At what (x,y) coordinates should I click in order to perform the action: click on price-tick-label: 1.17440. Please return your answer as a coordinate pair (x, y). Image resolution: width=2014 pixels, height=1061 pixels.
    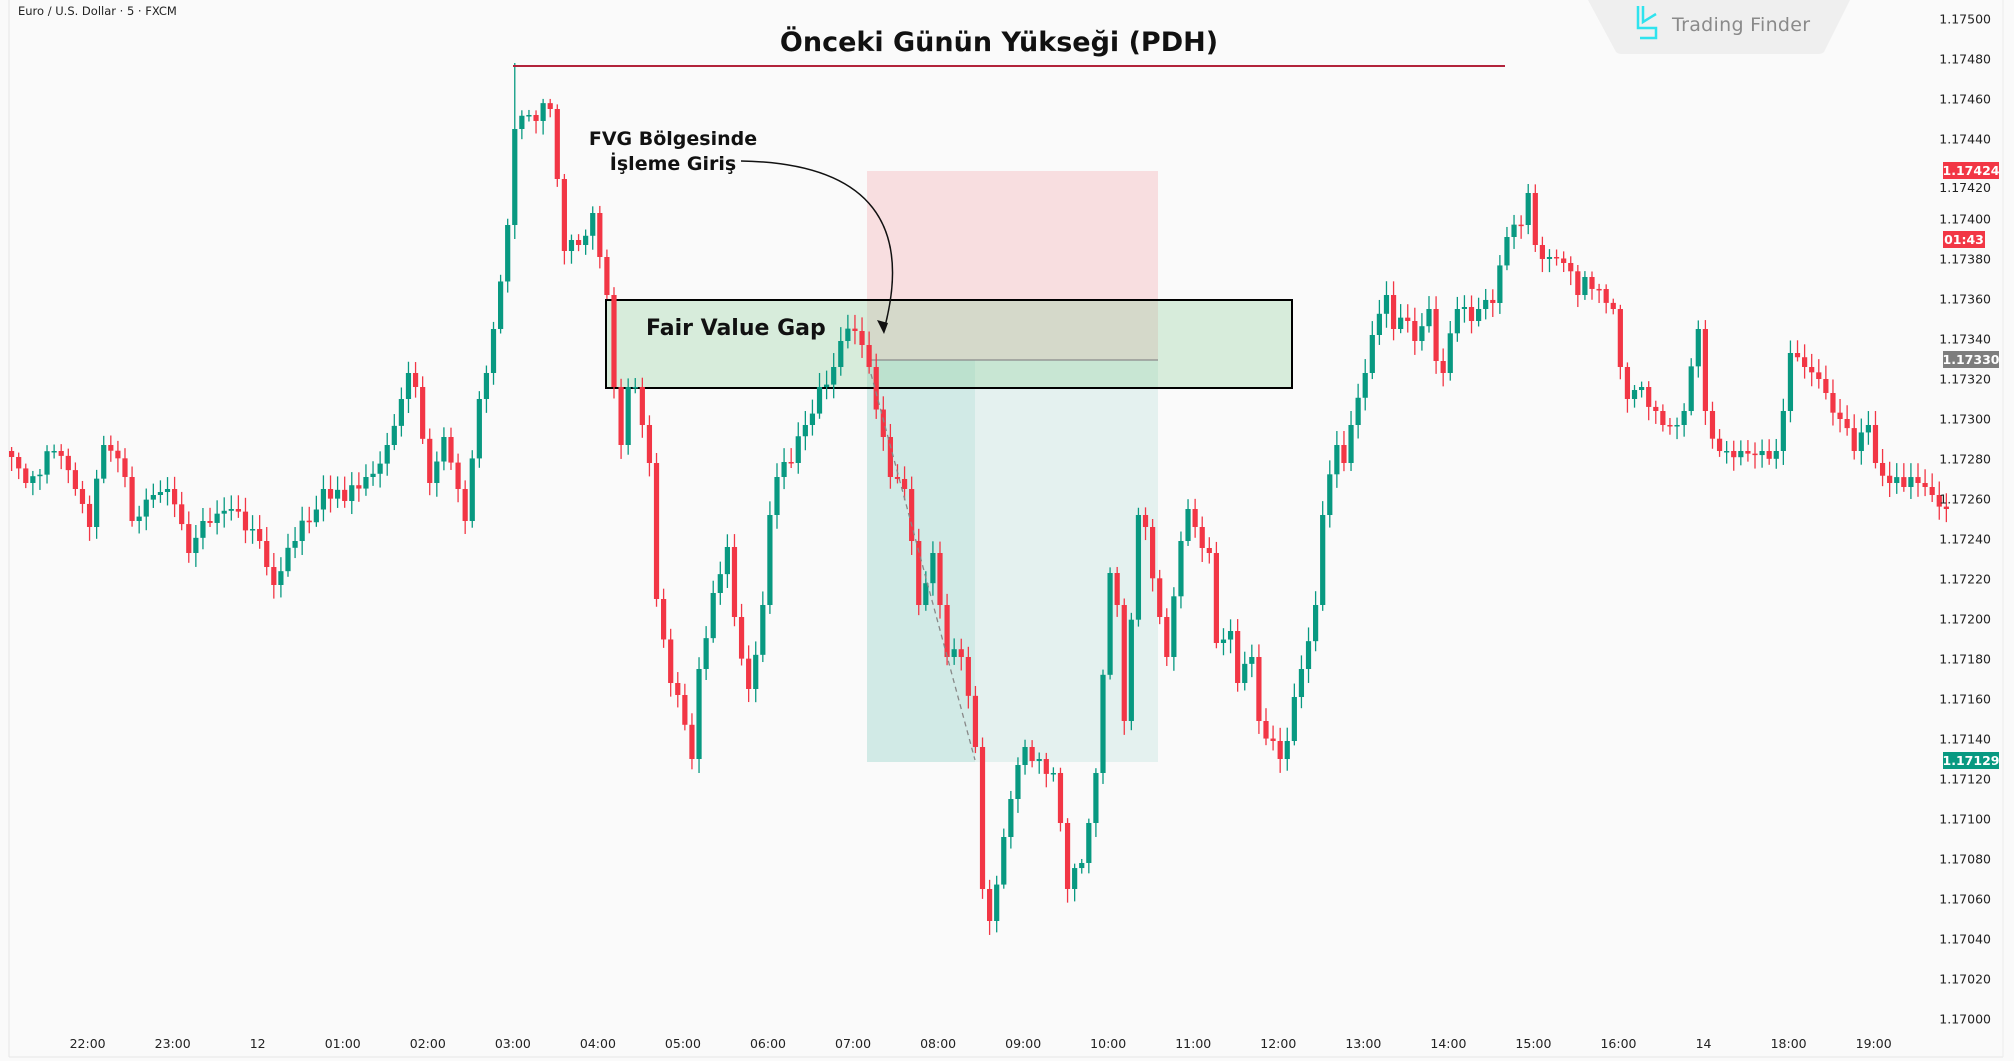
    Looking at the image, I should click on (1965, 139).